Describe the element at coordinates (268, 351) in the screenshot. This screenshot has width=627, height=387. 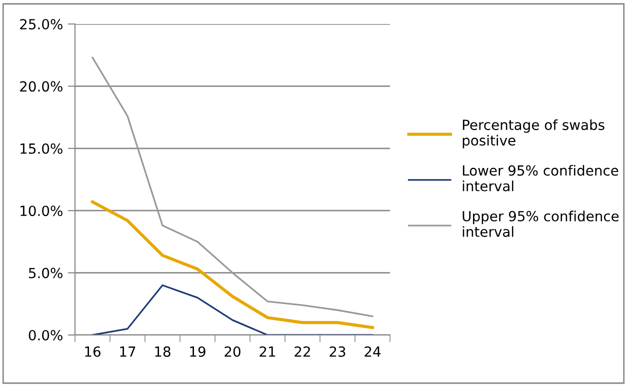
I see `x-tick-label: 21` at that location.